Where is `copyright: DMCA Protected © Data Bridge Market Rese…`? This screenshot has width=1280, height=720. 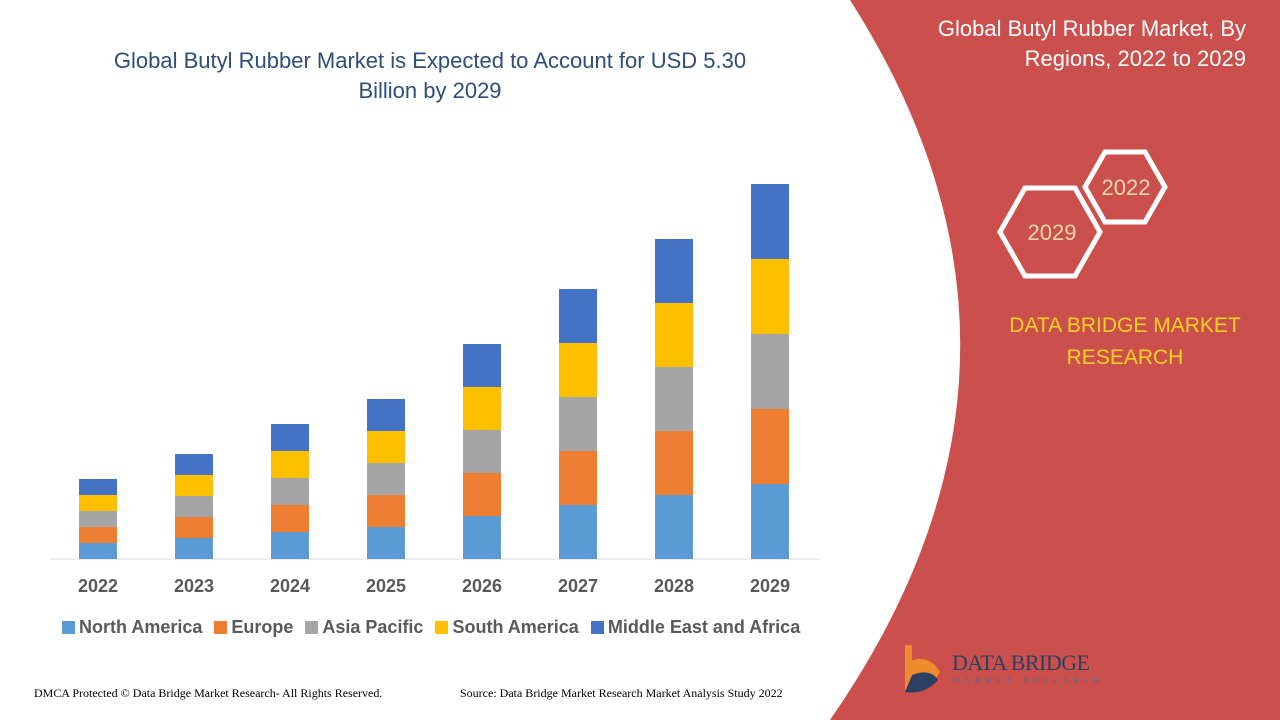
copyright: DMCA Protected © Data Bridge Market Rese… is located at coordinates (208, 693).